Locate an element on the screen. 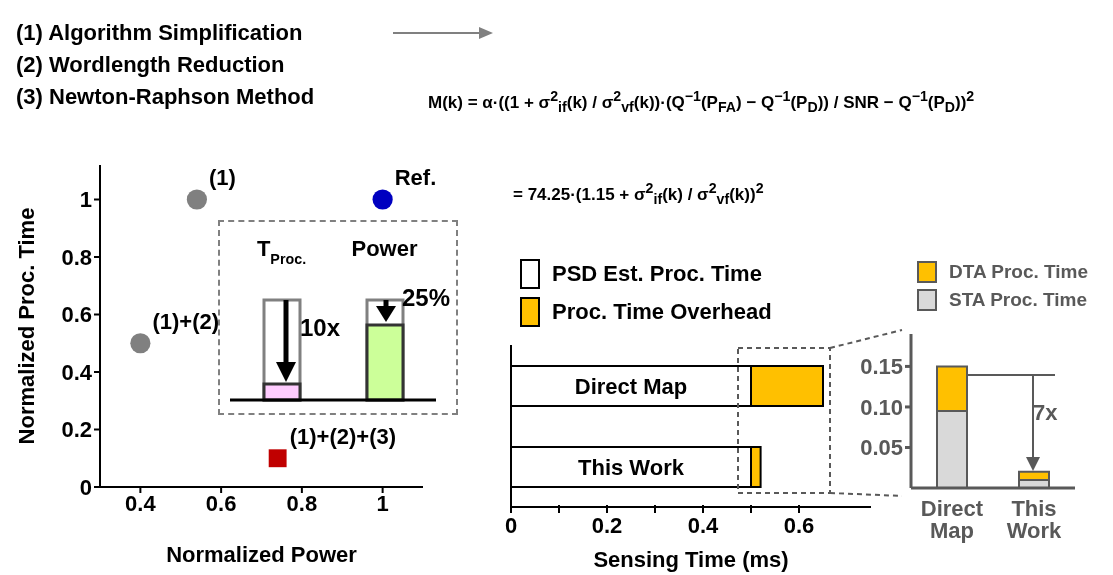  legend-label: PSD Est. Proc. Time is located at coordinates (657, 274).